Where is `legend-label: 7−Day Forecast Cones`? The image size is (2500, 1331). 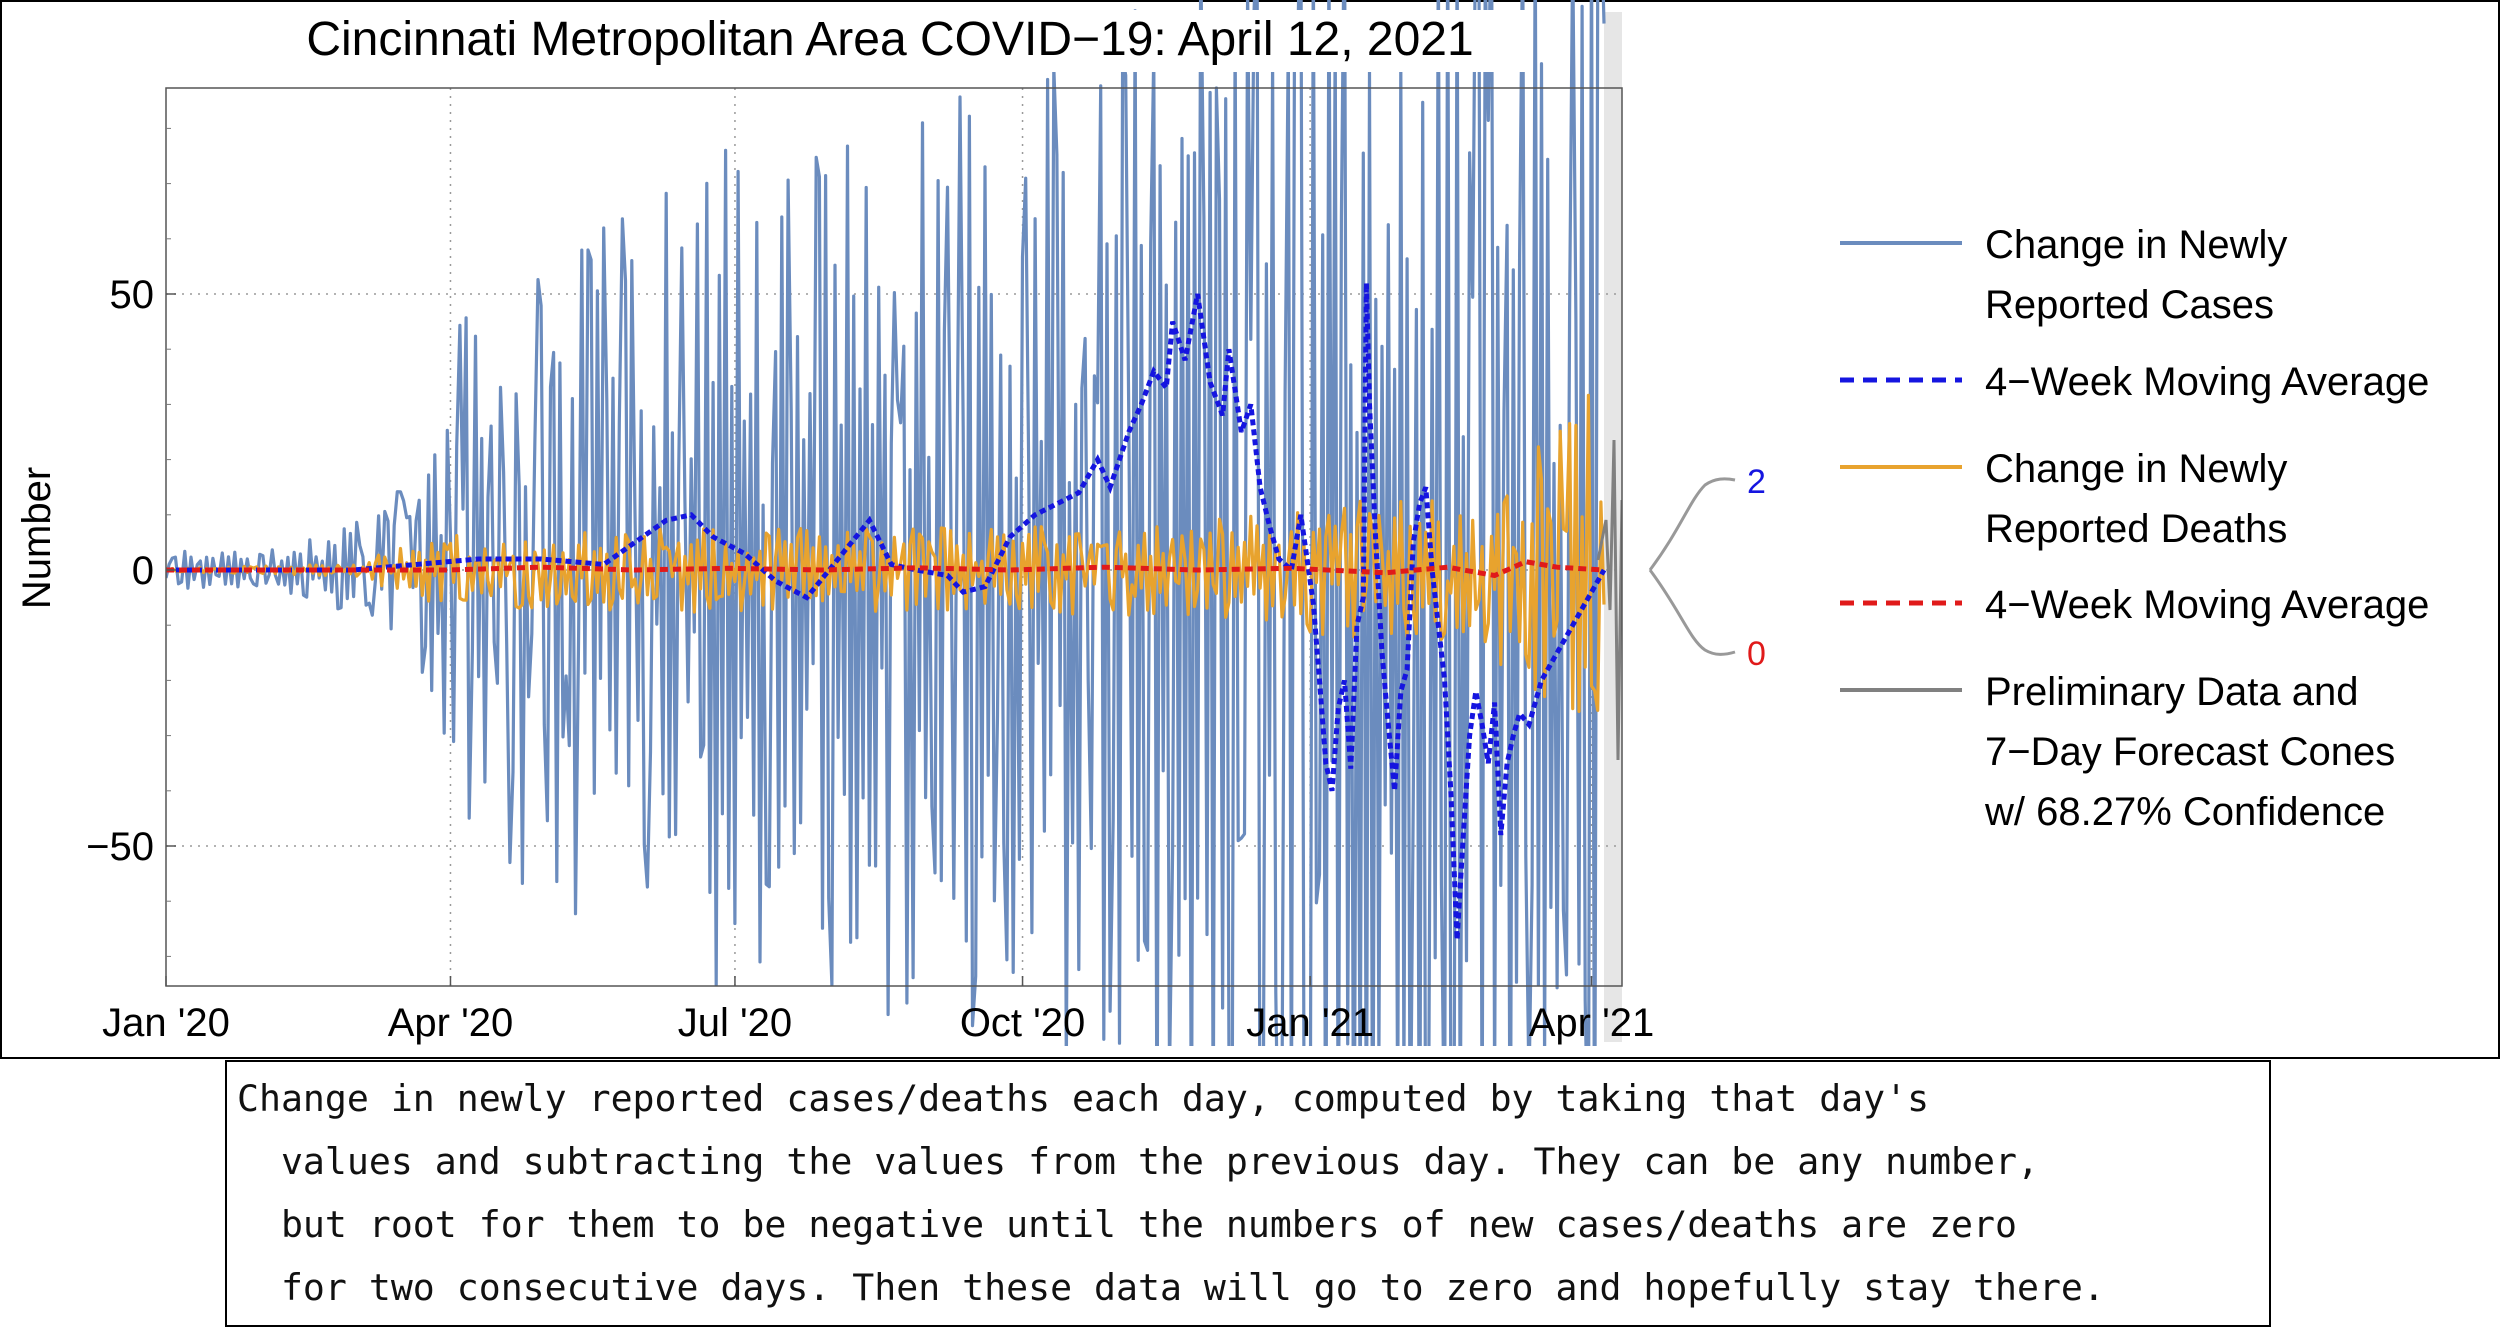
legend-label: 7−Day Forecast Cones is located at coordinates (2190, 752).